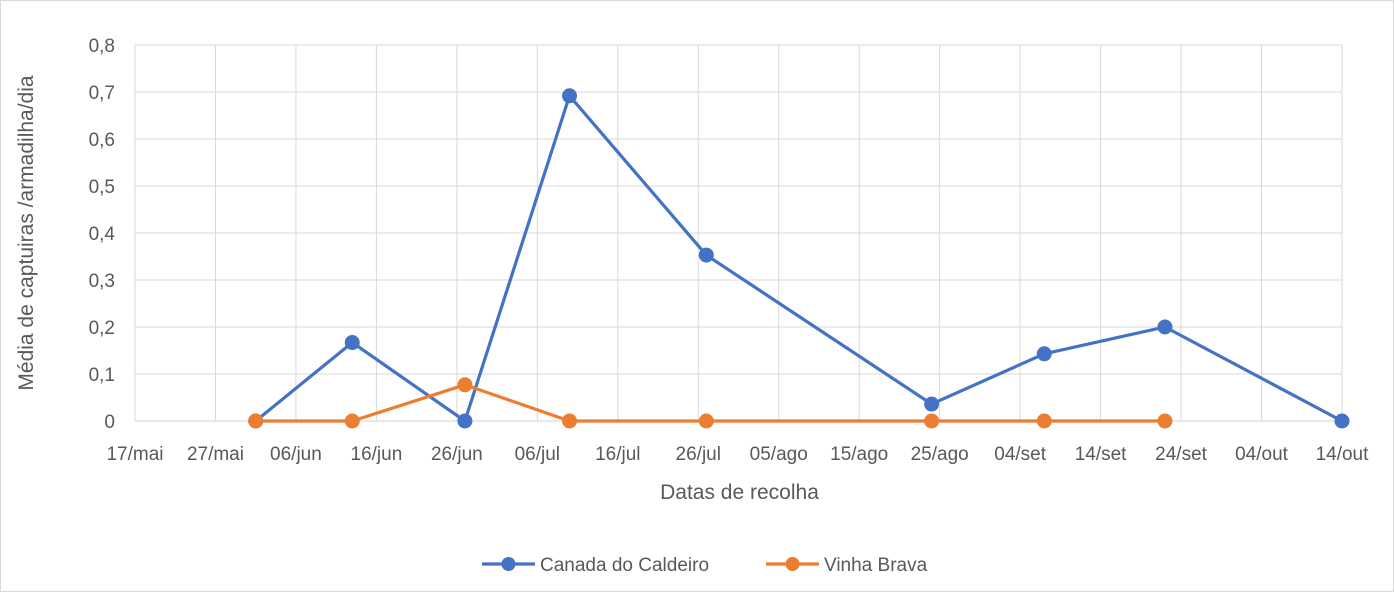  I want to click on x-tick-label: 26/jul, so click(698, 454).